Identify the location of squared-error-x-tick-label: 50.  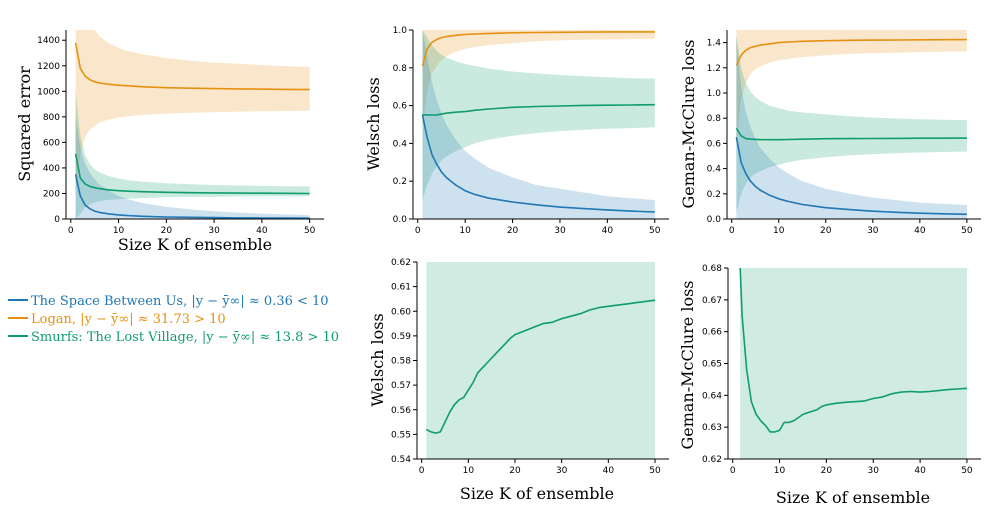
(310, 231).